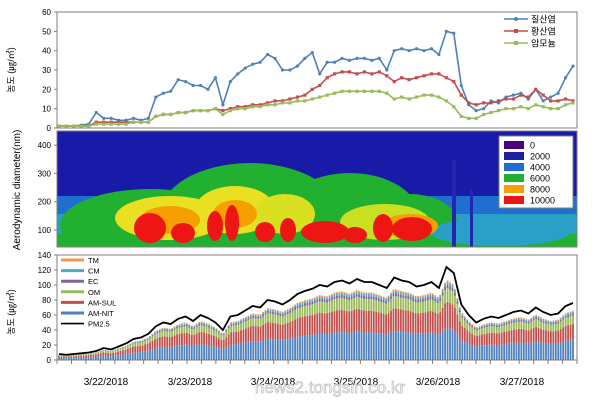 Image resolution: width=600 pixels, height=403 pixels. Describe the element at coordinates (542, 201) in the screenshot. I see `heatmap-legend-label: 10000` at that location.